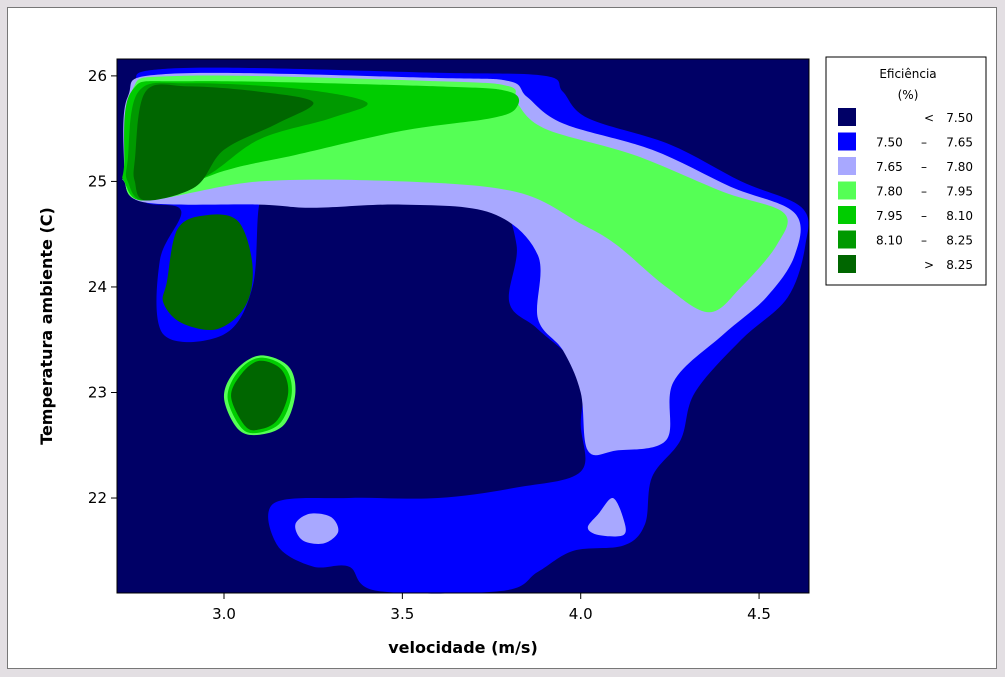 The width and height of the screenshot is (1005, 677). I want to click on x-tick-label: 3.5, so click(402, 614).